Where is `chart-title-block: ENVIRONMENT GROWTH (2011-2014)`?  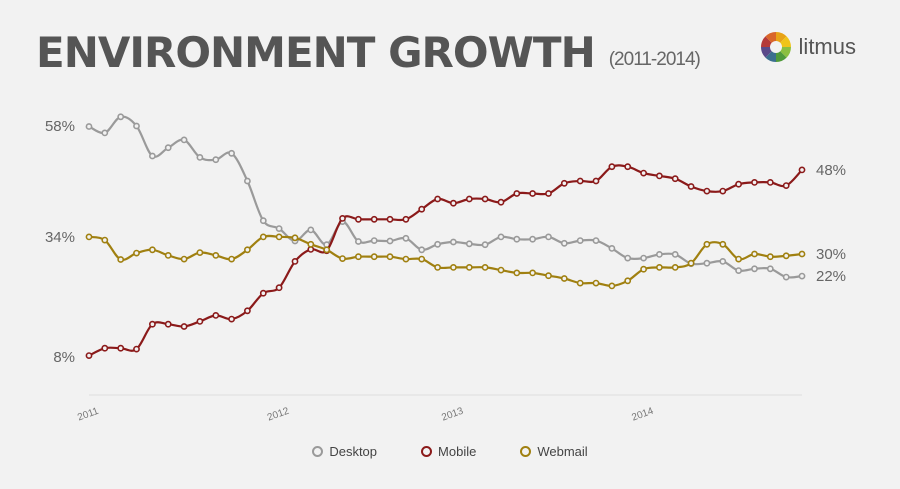
chart-title-block: ENVIRONMENT GROWTH (2011-2014) is located at coordinates (368, 52).